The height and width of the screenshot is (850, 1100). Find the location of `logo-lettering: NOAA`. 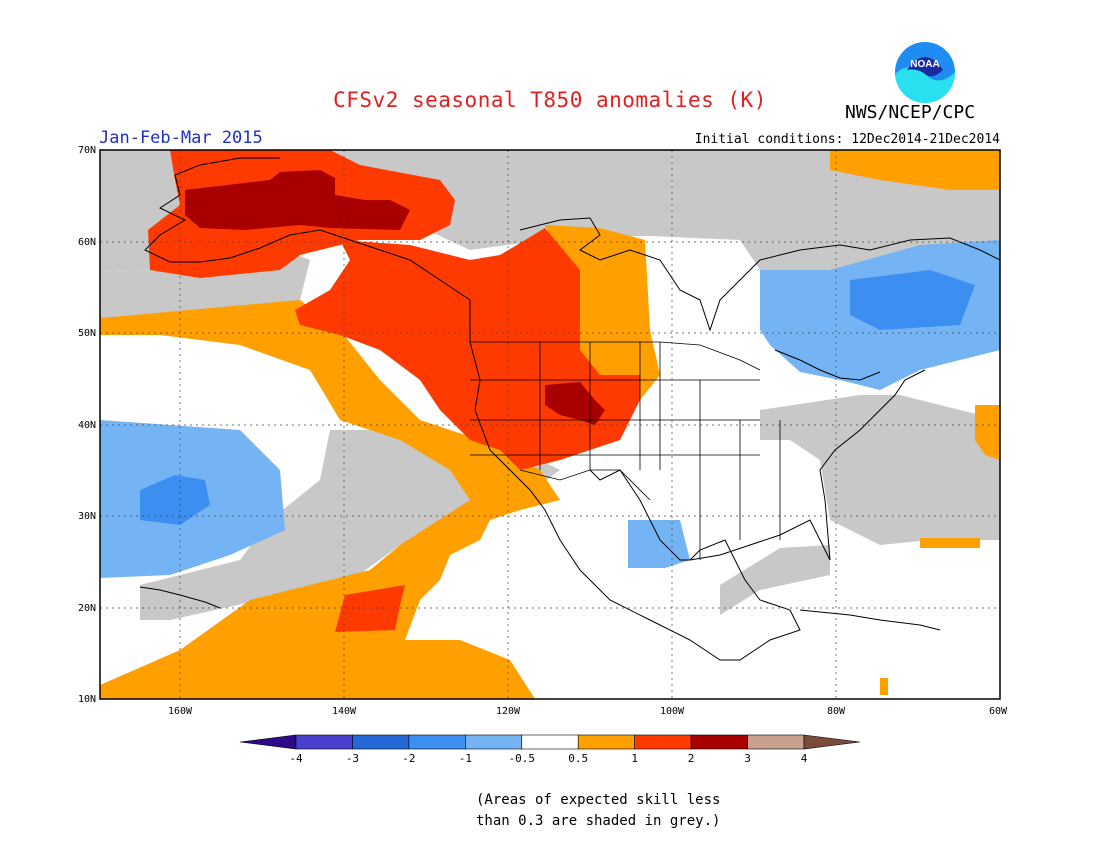

logo-lettering: NOAA is located at coordinates (924, 64).